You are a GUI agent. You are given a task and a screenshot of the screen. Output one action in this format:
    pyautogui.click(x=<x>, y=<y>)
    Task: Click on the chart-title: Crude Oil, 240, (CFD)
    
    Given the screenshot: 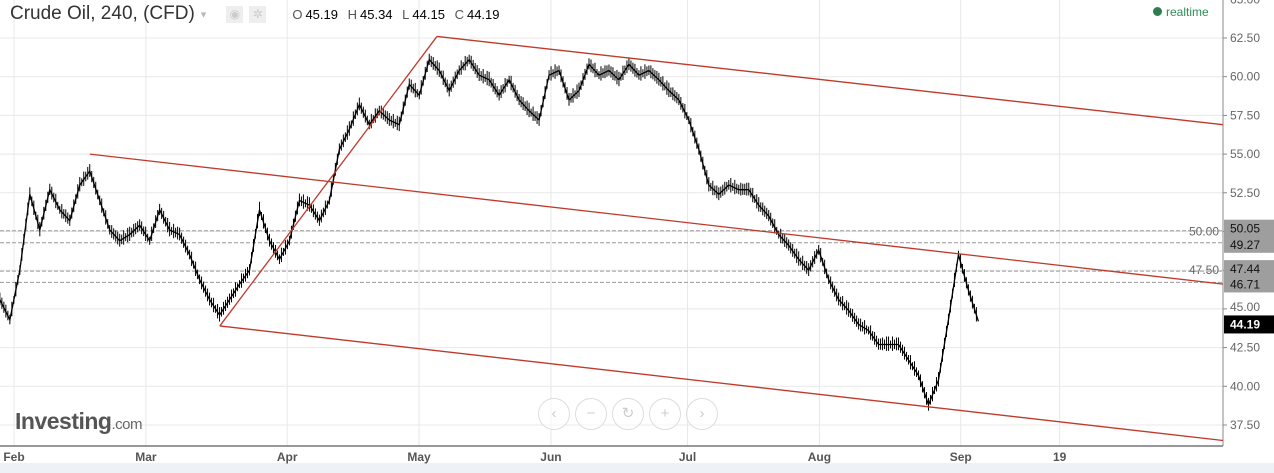 What is the action you would take?
    pyautogui.click(x=102, y=13)
    